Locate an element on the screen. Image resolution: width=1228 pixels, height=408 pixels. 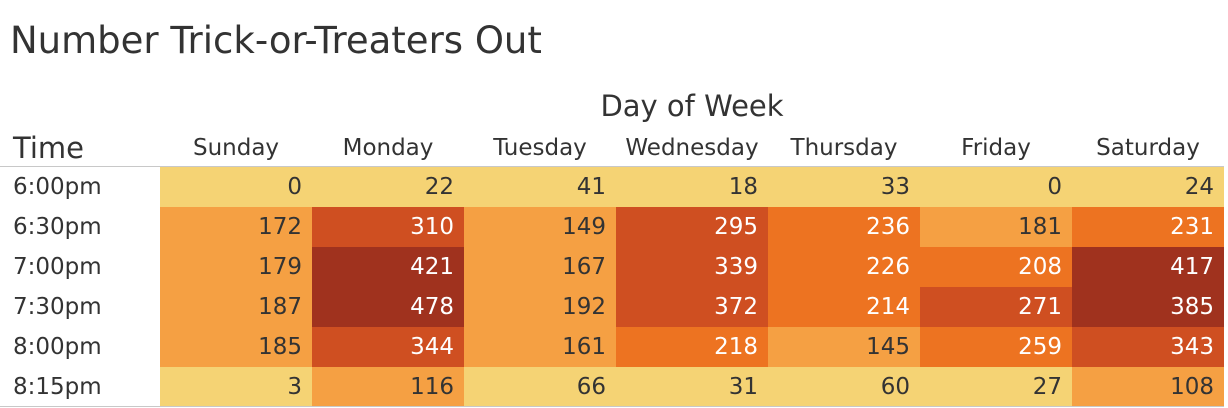
heatmap-cell: 192 is located at coordinates (540, 307).